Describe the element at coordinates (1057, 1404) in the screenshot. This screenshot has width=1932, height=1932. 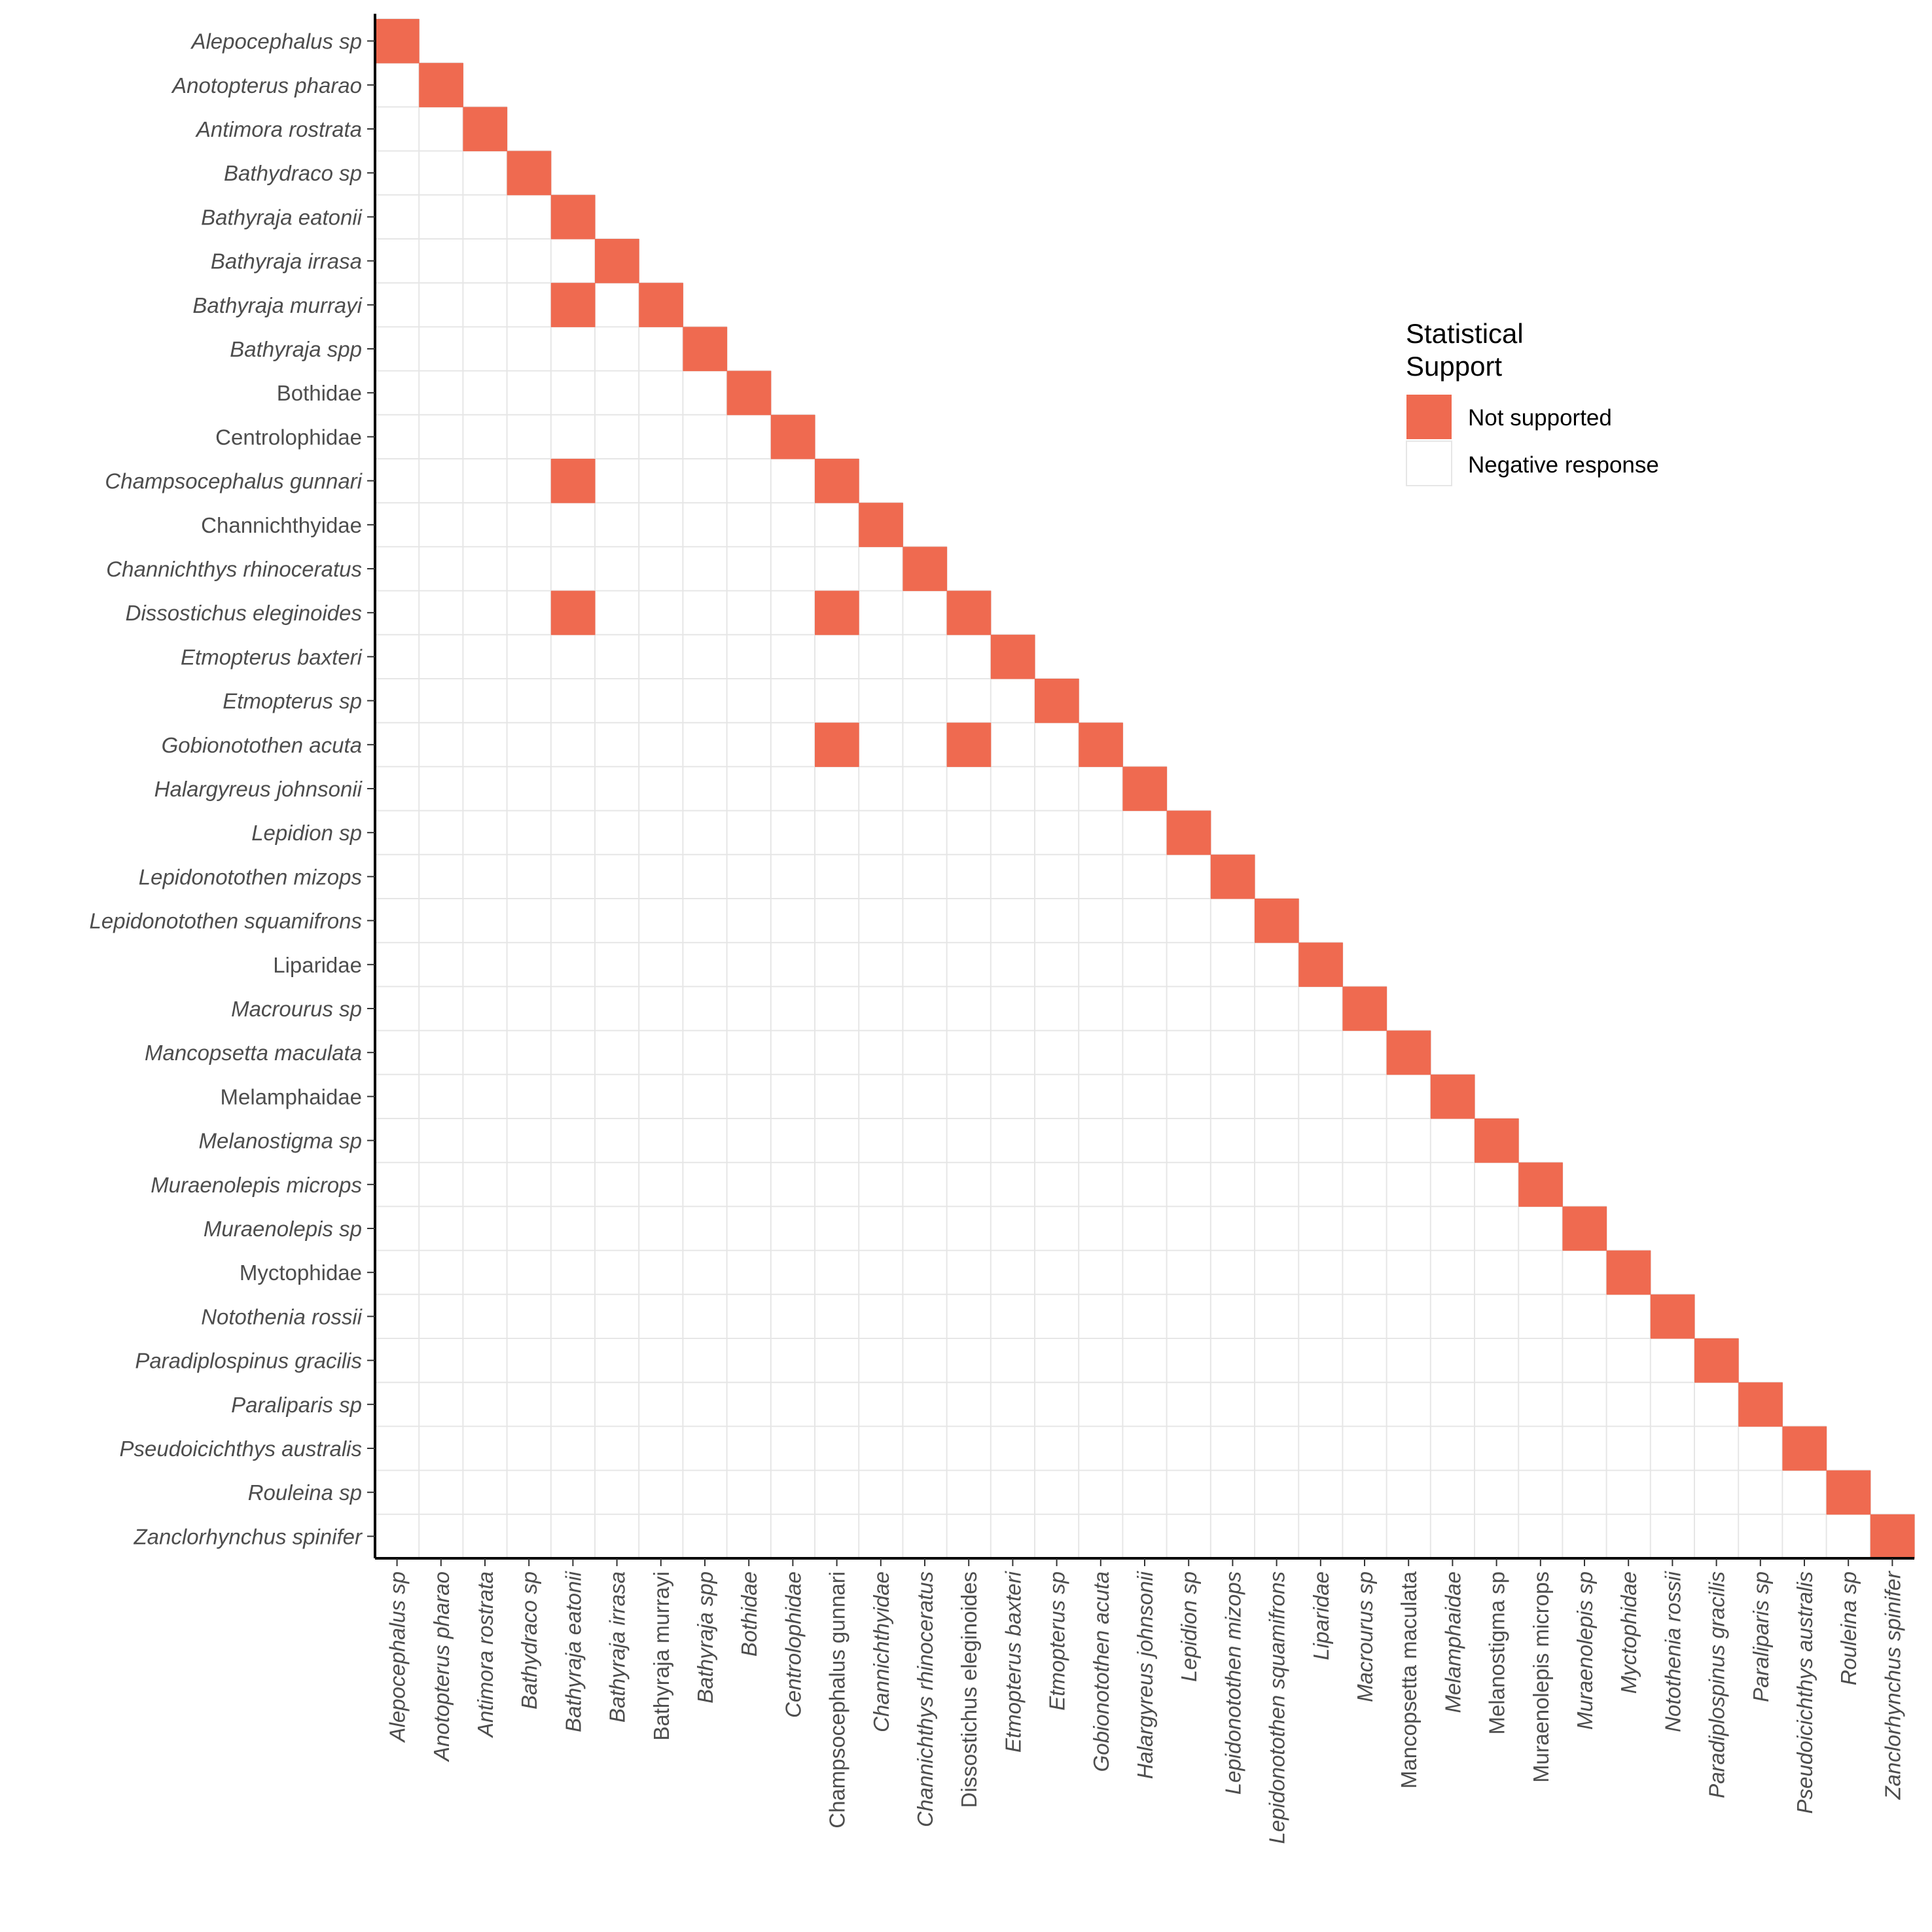
I see `cell-paraliparis-sp-etmopterus-sp` at that location.